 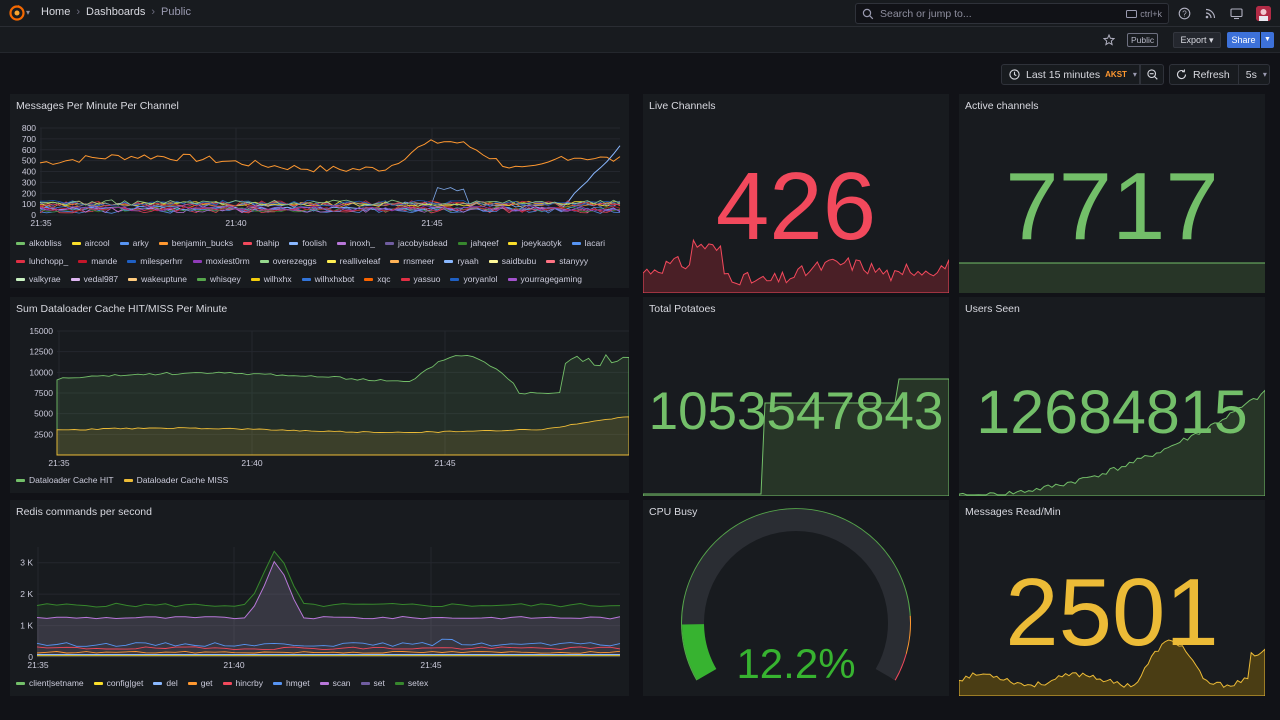 What do you see at coordinates (261, 243) in the screenshot?
I see `legend-item: fbahip` at bounding box center [261, 243].